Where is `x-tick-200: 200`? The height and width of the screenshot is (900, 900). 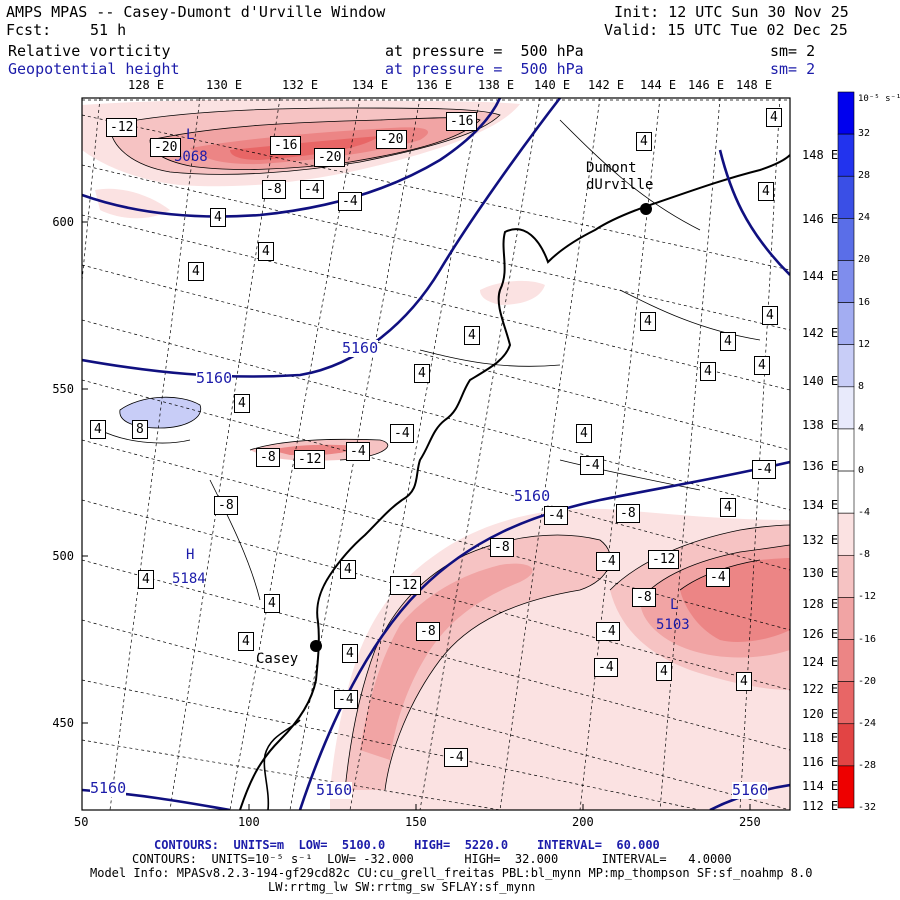
x-tick-200: 200 is located at coordinates (583, 822).